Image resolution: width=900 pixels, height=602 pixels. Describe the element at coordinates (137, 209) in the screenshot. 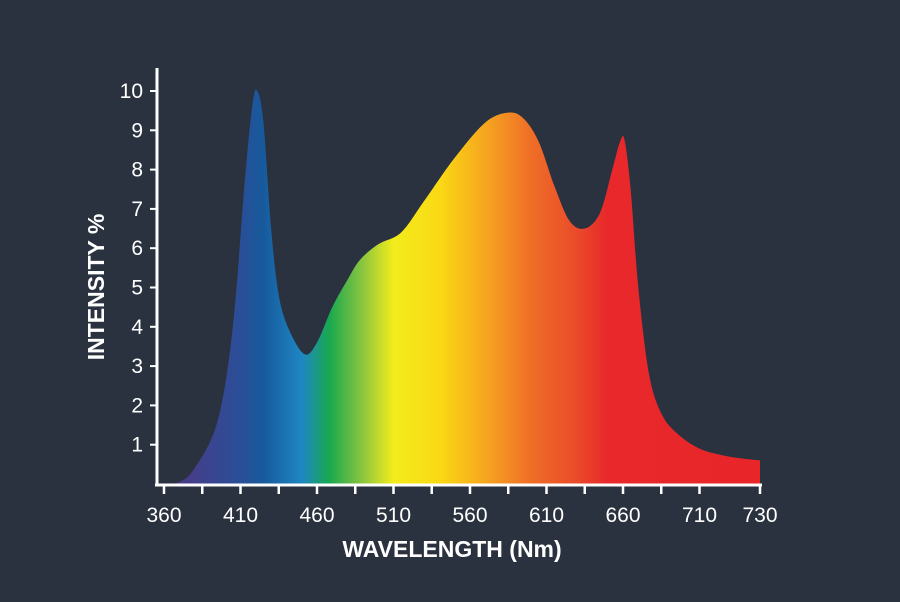

I see `y-tick-label: 7` at that location.